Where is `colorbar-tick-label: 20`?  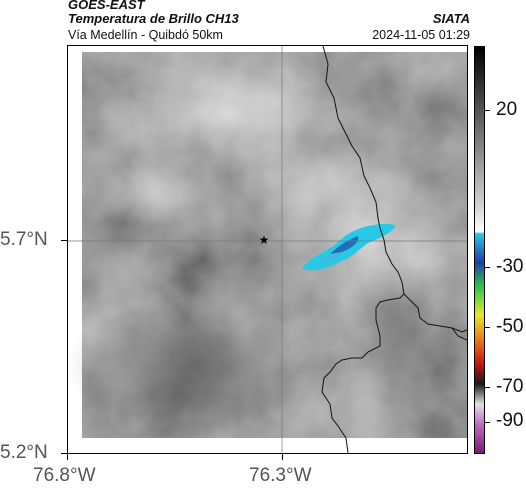 colorbar-tick-label: 20 is located at coordinates (507, 109).